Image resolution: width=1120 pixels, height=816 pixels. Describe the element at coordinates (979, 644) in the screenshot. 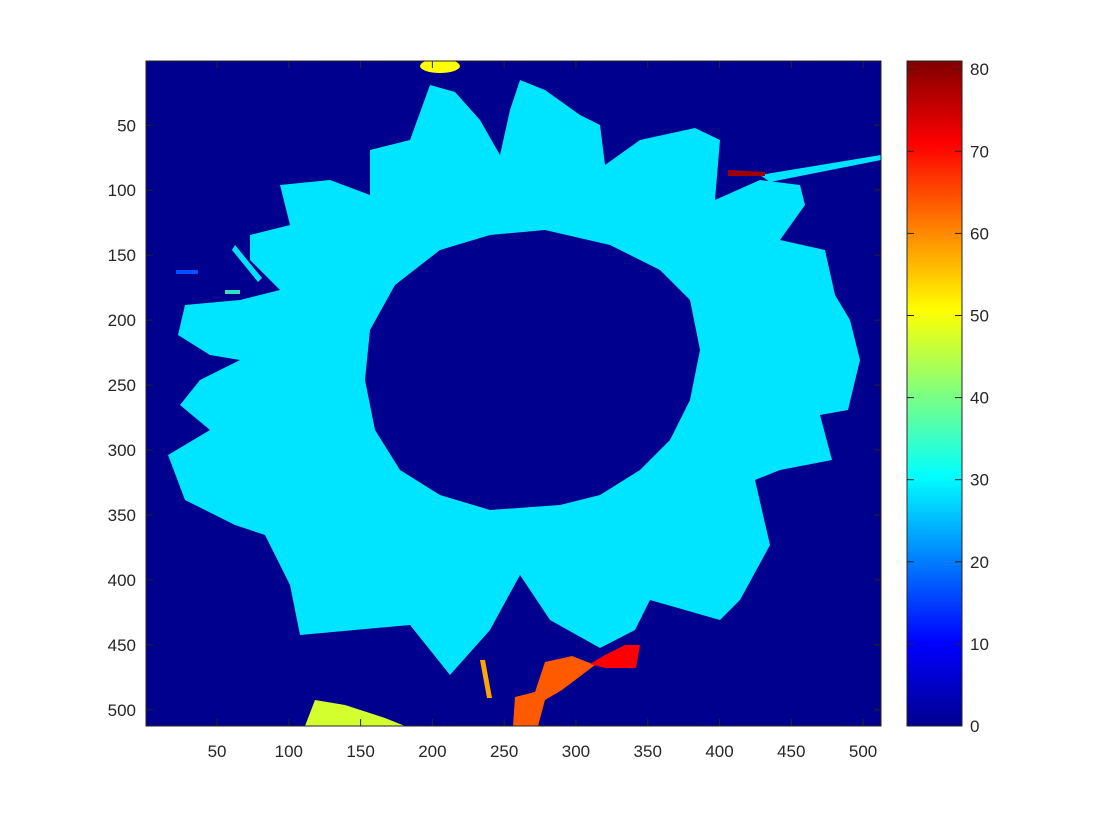

I see `colorbar-tick-label: 10` at that location.